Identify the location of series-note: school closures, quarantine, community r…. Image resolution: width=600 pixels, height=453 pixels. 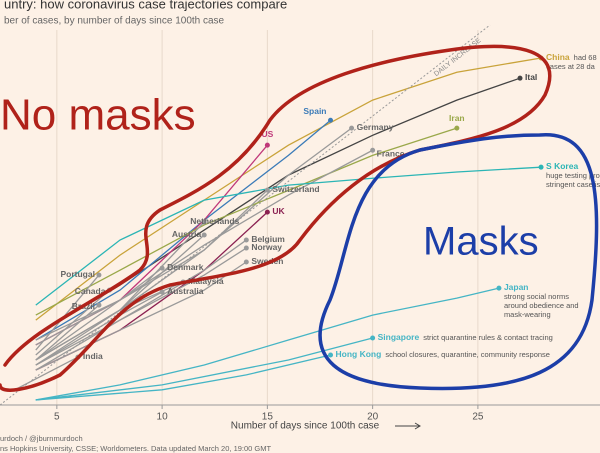
(467, 354).